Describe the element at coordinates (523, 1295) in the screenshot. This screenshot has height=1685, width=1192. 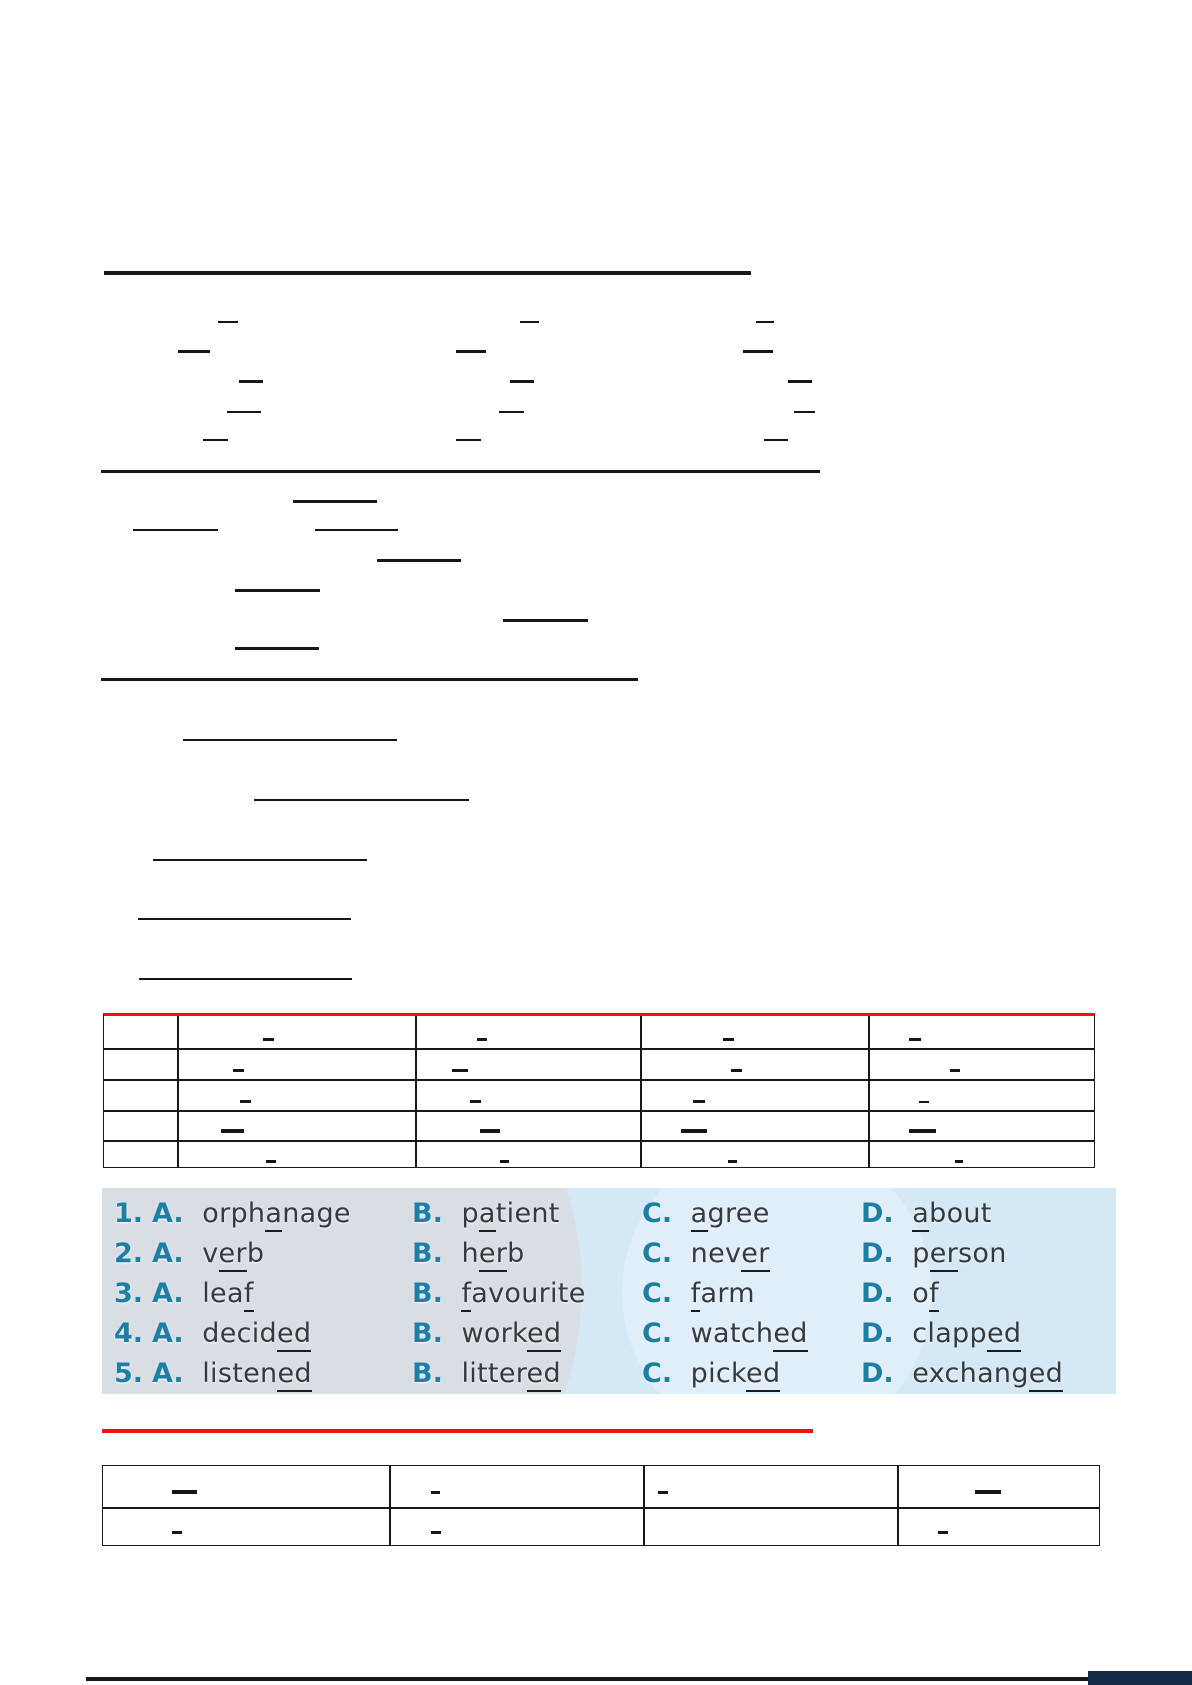
I see `option-word: favourite` at that location.